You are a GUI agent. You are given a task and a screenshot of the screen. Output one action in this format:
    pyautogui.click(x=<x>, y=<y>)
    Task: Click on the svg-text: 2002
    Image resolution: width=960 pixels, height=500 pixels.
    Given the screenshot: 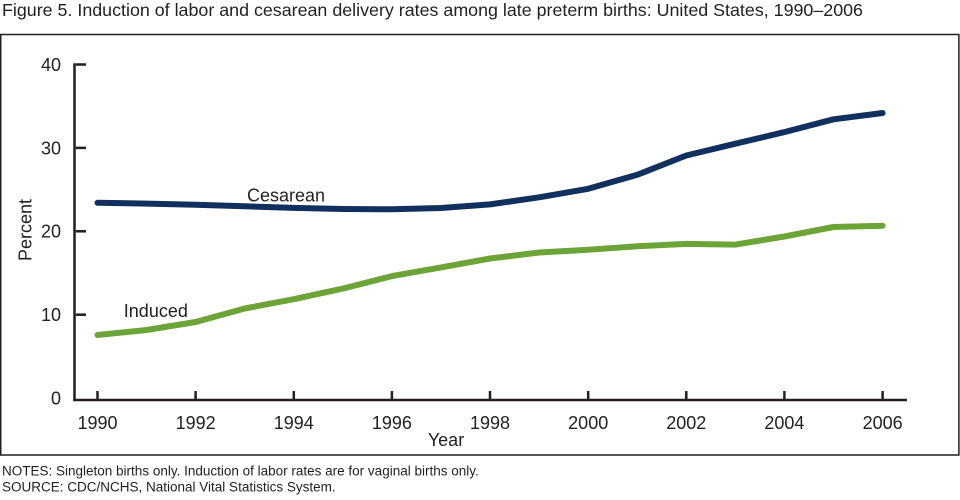 What is the action you would take?
    pyautogui.click(x=686, y=423)
    